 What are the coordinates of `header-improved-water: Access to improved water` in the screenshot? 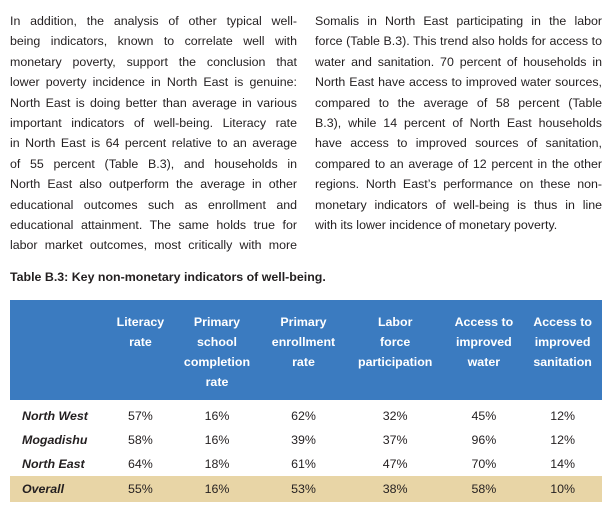 It's located at (484, 350).